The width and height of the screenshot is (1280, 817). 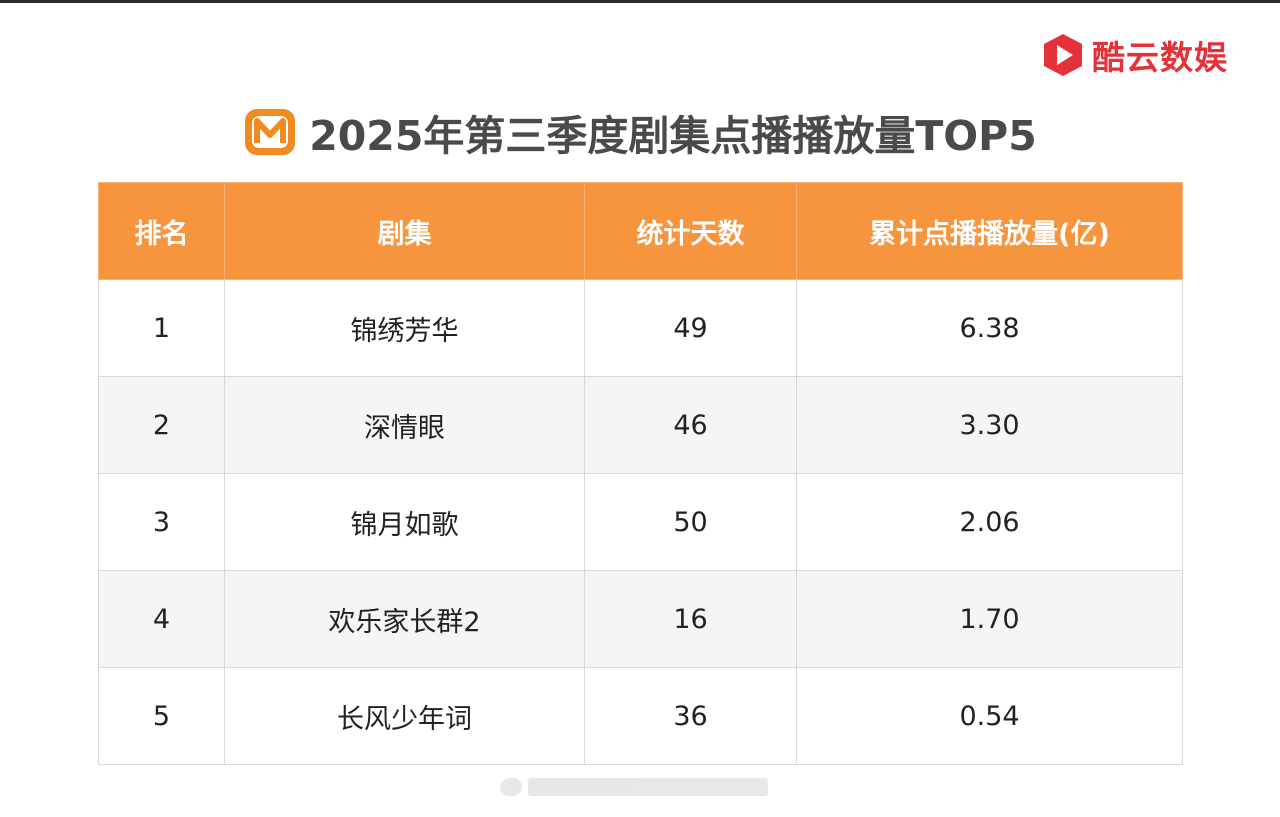 What do you see at coordinates (690, 328) in the screenshot?
I see `cell-days: 49` at bounding box center [690, 328].